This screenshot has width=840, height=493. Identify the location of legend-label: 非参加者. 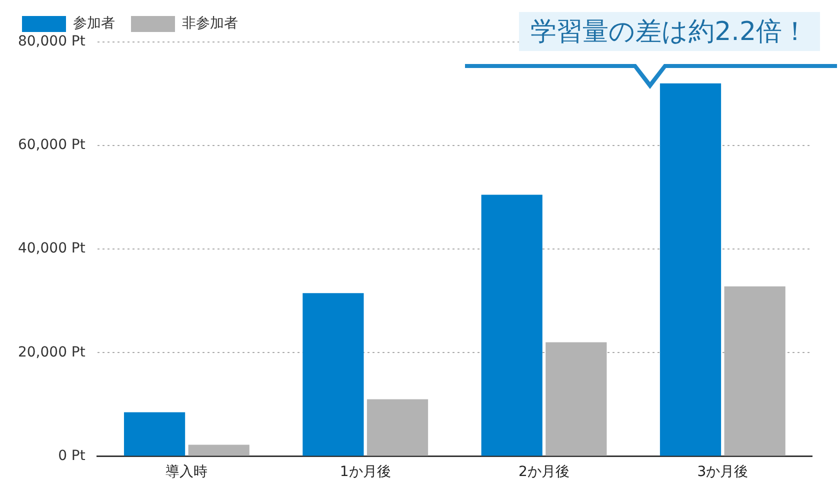
(210, 24).